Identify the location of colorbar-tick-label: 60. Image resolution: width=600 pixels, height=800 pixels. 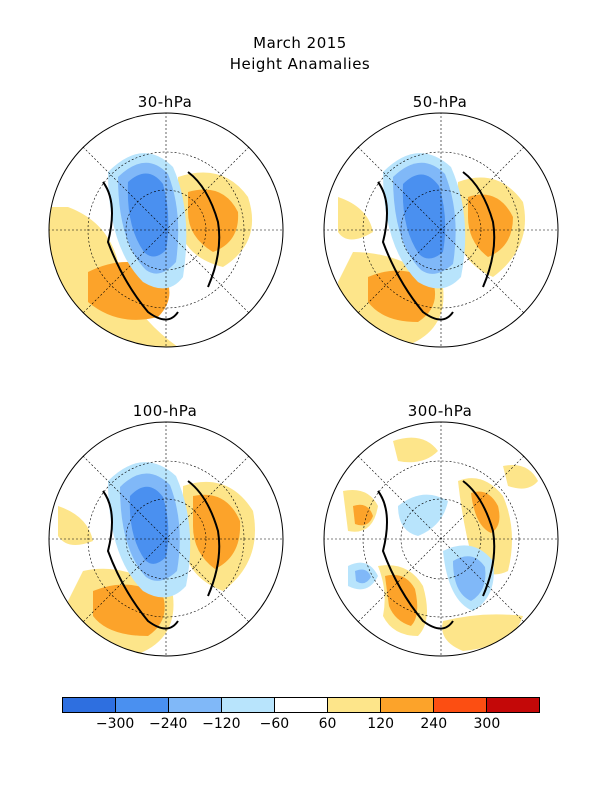
(327, 724).